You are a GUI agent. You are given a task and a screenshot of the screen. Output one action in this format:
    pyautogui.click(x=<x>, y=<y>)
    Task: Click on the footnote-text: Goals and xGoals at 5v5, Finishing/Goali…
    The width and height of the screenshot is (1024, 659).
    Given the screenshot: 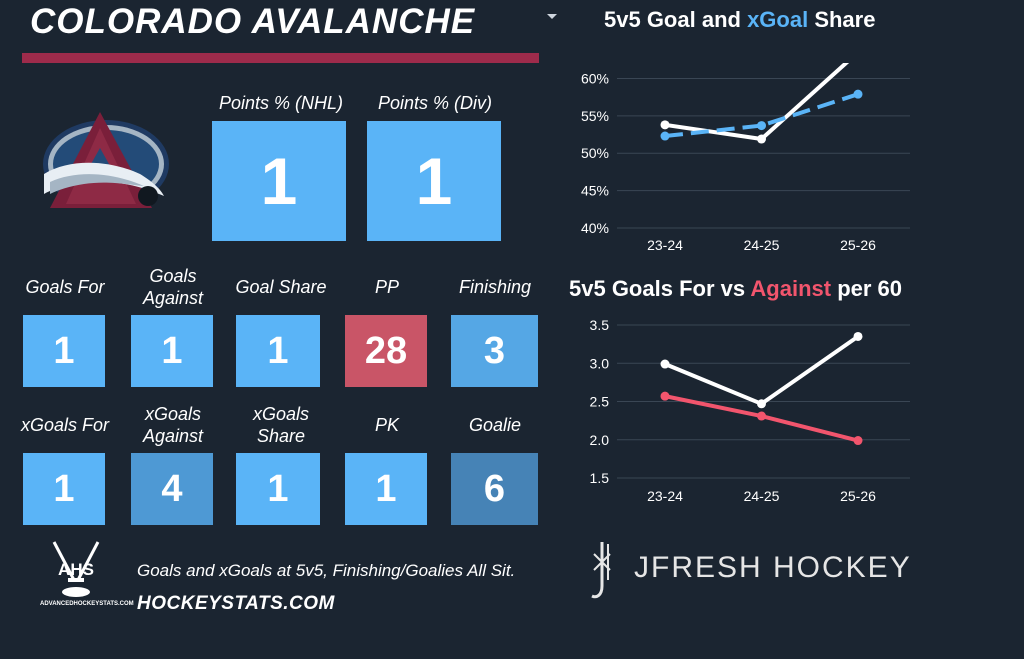 What is the action you would take?
    pyautogui.click(x=326, y=570)
    